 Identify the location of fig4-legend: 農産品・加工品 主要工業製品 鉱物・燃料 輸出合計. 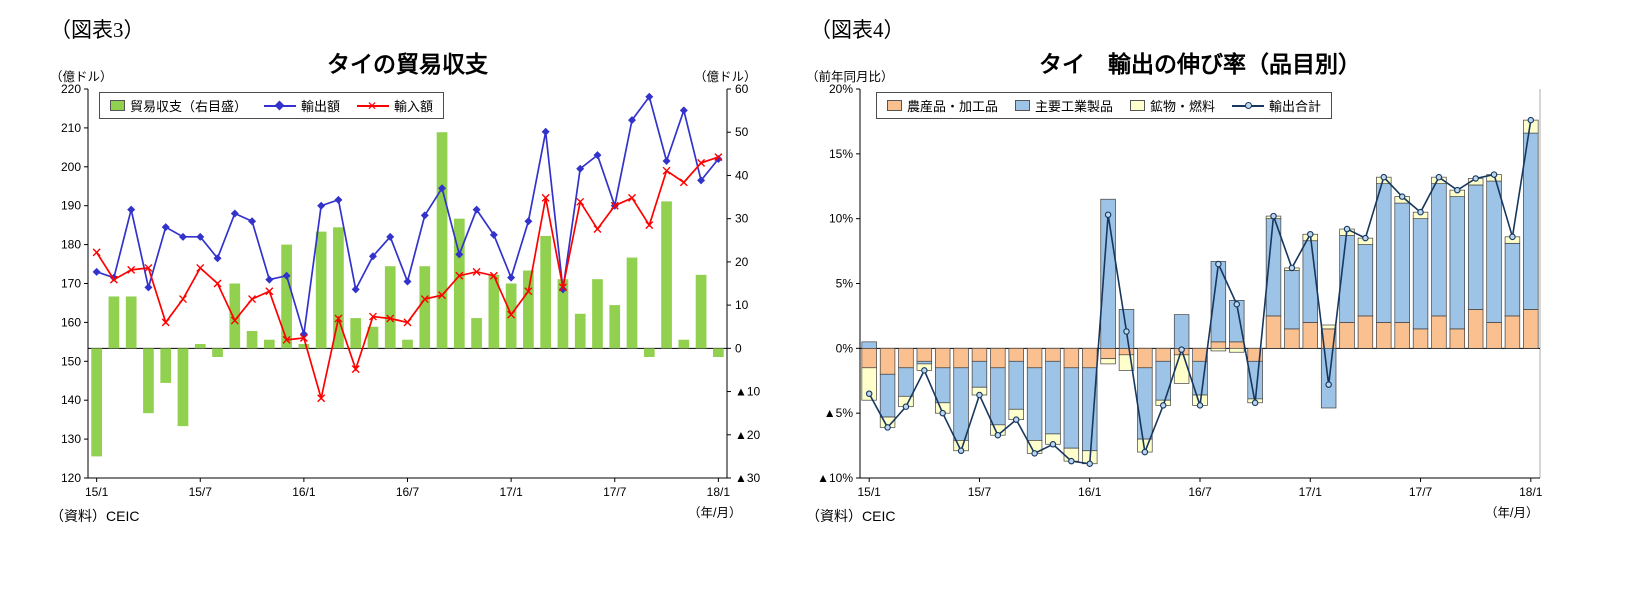
(1104, 105).